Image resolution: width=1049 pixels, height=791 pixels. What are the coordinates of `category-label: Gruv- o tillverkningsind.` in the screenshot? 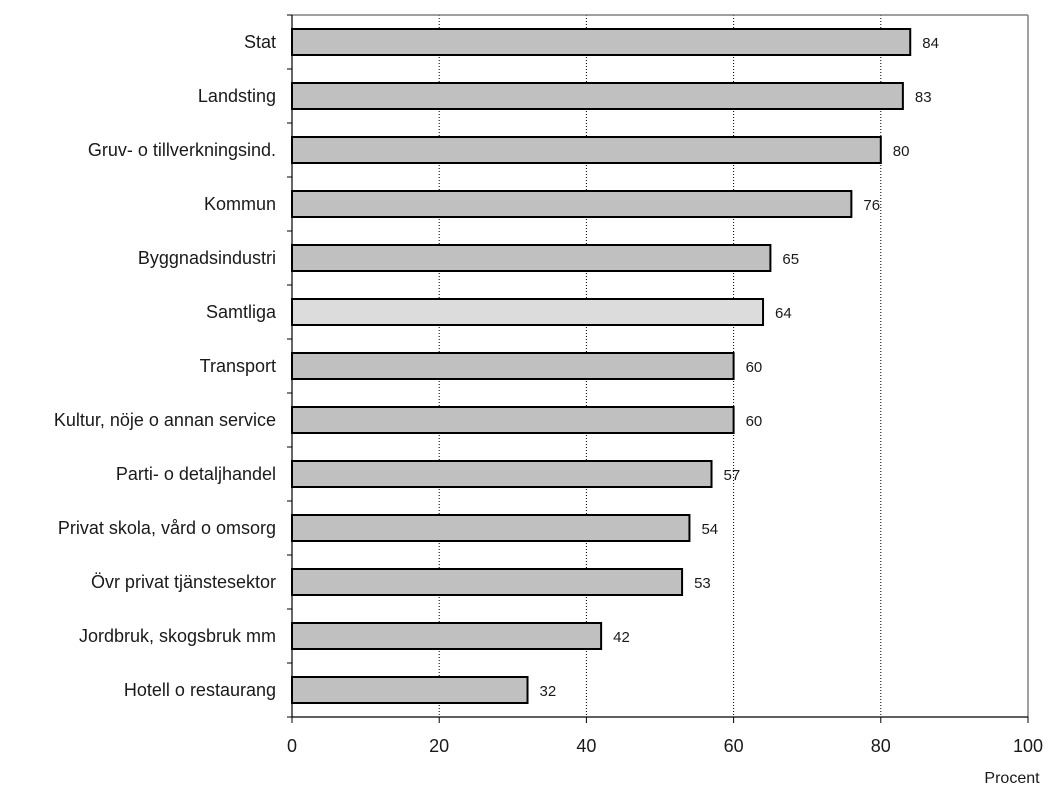 It's located at (182, 150).